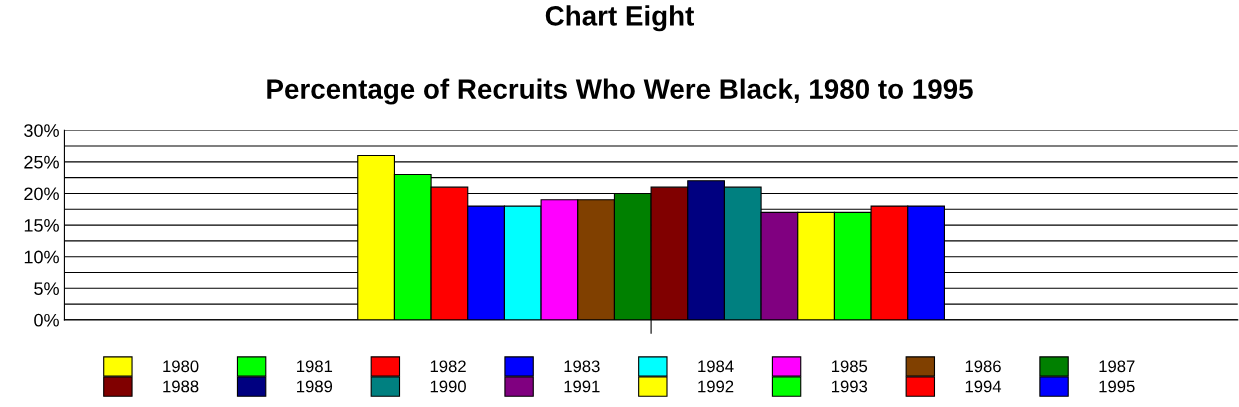  What do you see at coordinates (620, 91) in the screenshot?
I see `chart-subtitle: Percentage of Recruits Who Were Black, 1980 to 1995` at bounding box center [620, 91].